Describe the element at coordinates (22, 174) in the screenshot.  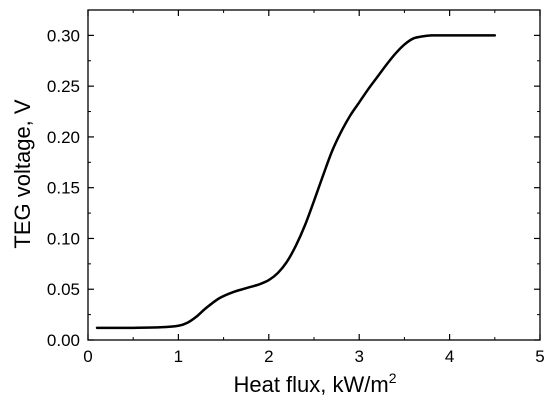
I see `y-axis-title: TEG voltage, V` at that location.